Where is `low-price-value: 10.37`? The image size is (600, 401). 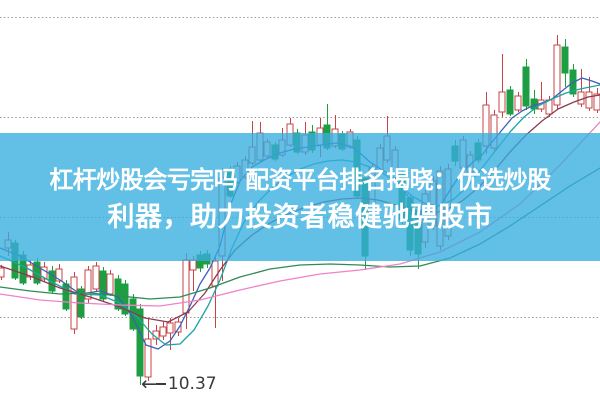 low-price-value: 10.37 is located at coordinates (192, 384).